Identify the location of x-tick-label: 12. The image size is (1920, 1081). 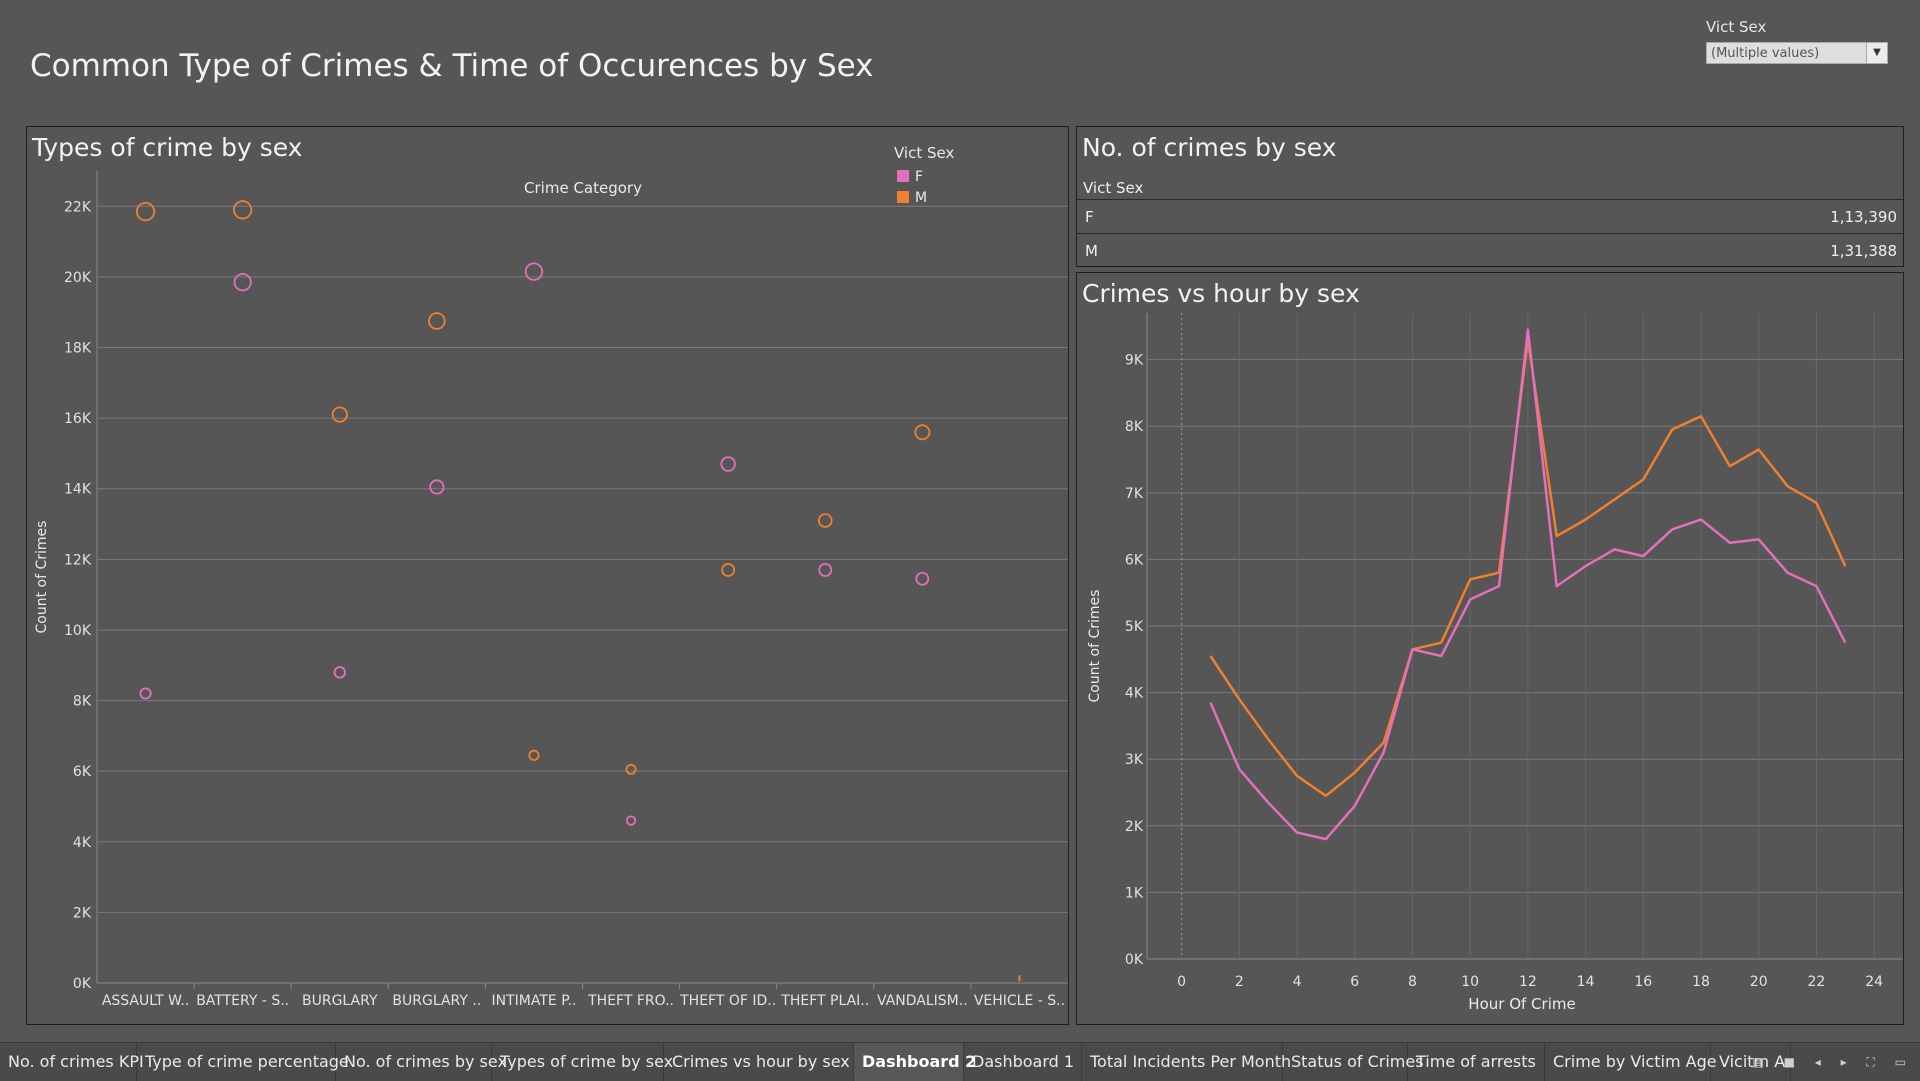
(1528, 982).